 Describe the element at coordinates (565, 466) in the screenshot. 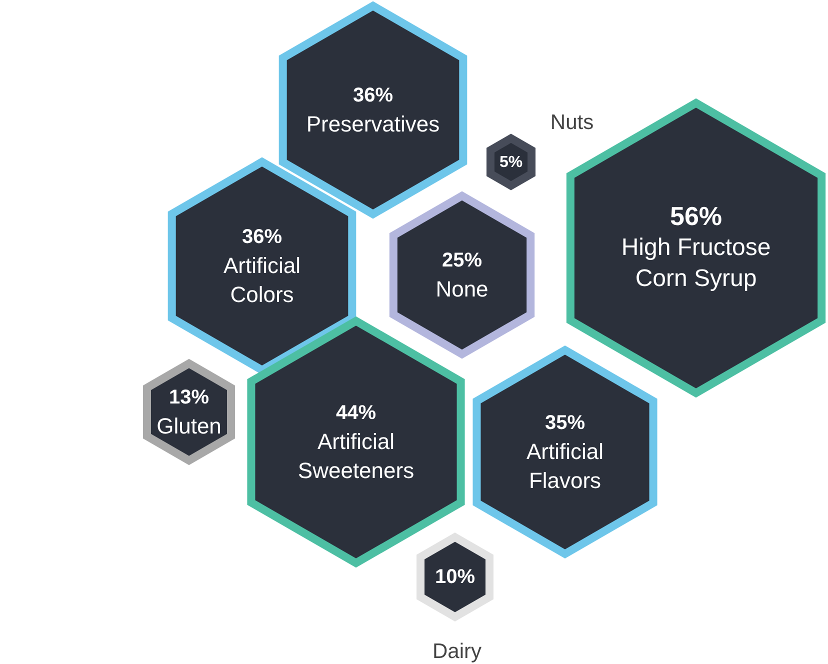

I see `category-label: Artificial Flavors` at that location.